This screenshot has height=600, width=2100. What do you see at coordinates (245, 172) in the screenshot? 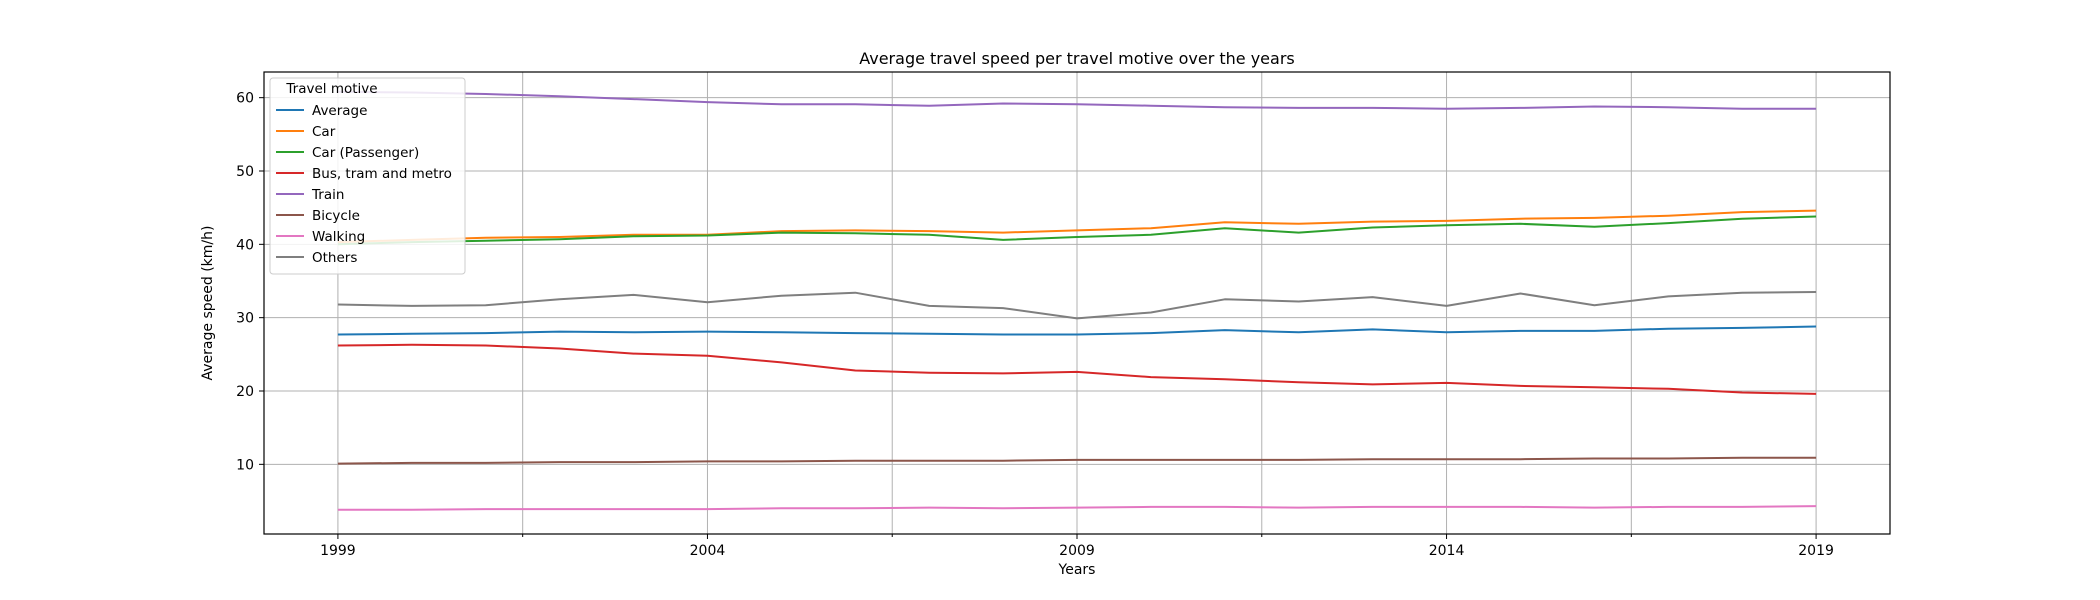
I see `y-tick-label: 50` at bounding box center [245, 172].